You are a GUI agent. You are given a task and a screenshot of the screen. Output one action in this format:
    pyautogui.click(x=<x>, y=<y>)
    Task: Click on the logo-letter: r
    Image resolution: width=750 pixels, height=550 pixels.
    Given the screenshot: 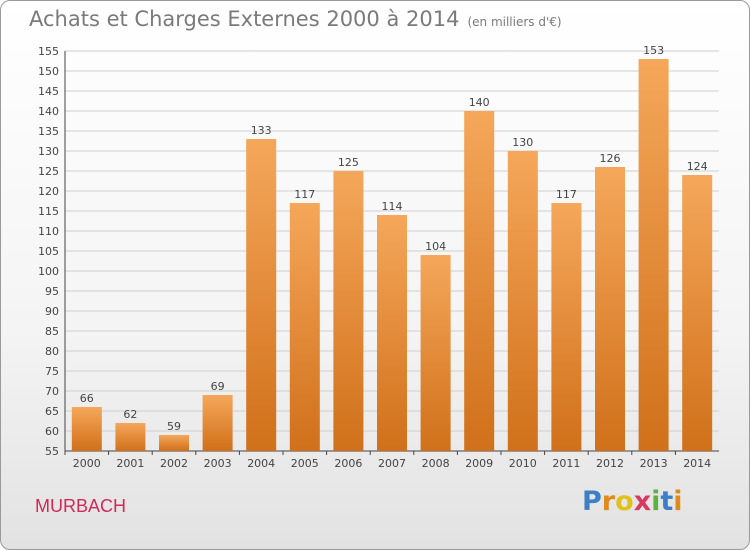 What is the action you would take?
    pyautogui.click(x=608, y=501)
    